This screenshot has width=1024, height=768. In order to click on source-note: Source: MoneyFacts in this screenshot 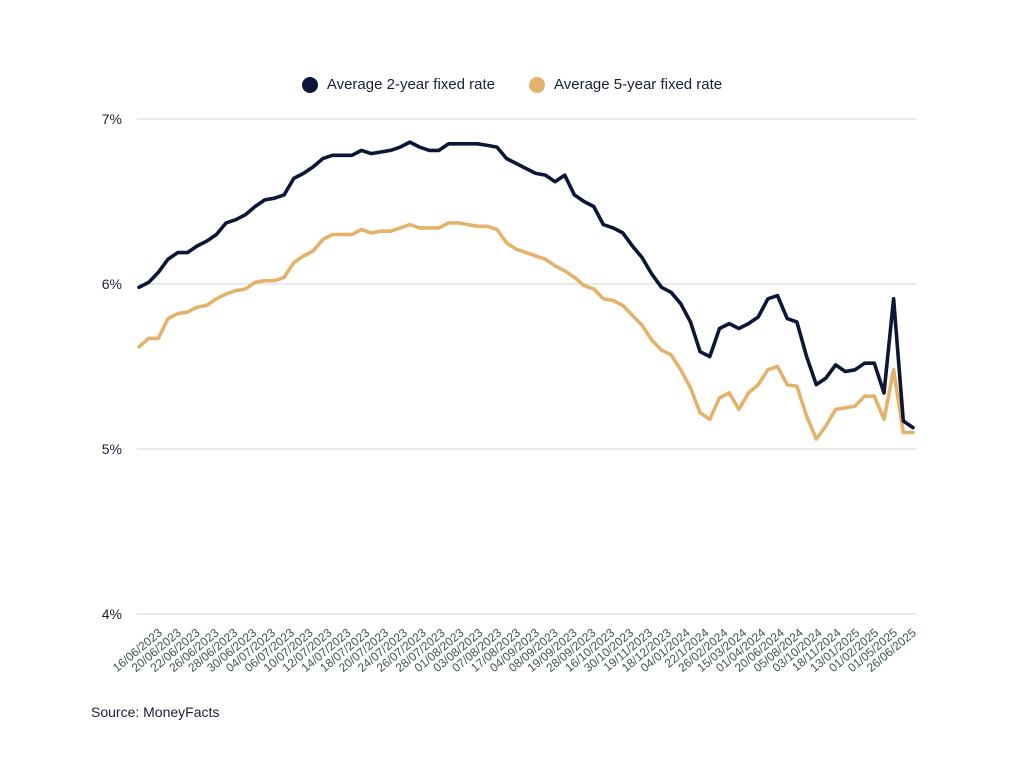, I will do `click(155, 712)`.